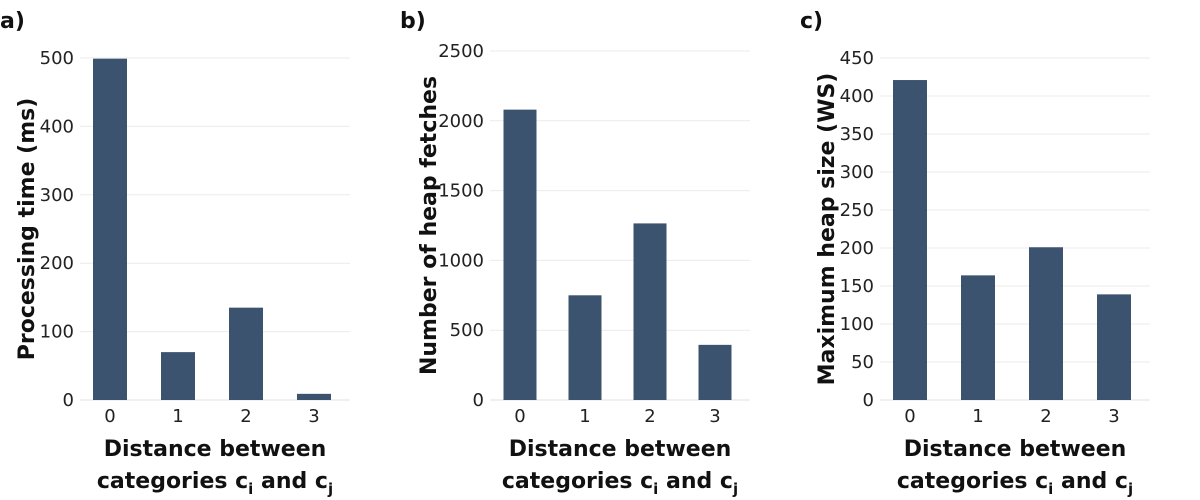 This screenshot has height=500, width=1200. I want to click on y-tick-label: 250, so click(857, 210).